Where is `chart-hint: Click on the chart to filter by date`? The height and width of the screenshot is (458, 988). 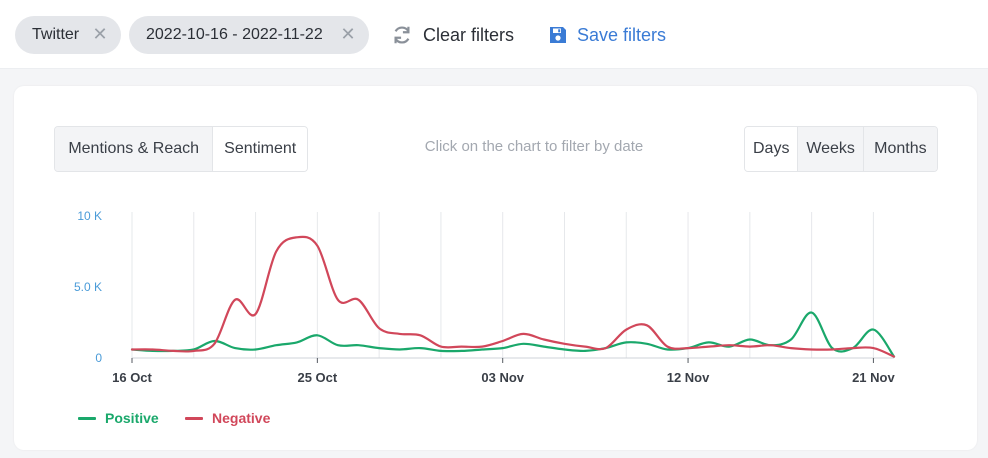 chart-hint: Click on the chart to filter by date is located at coordinates (534, 146).